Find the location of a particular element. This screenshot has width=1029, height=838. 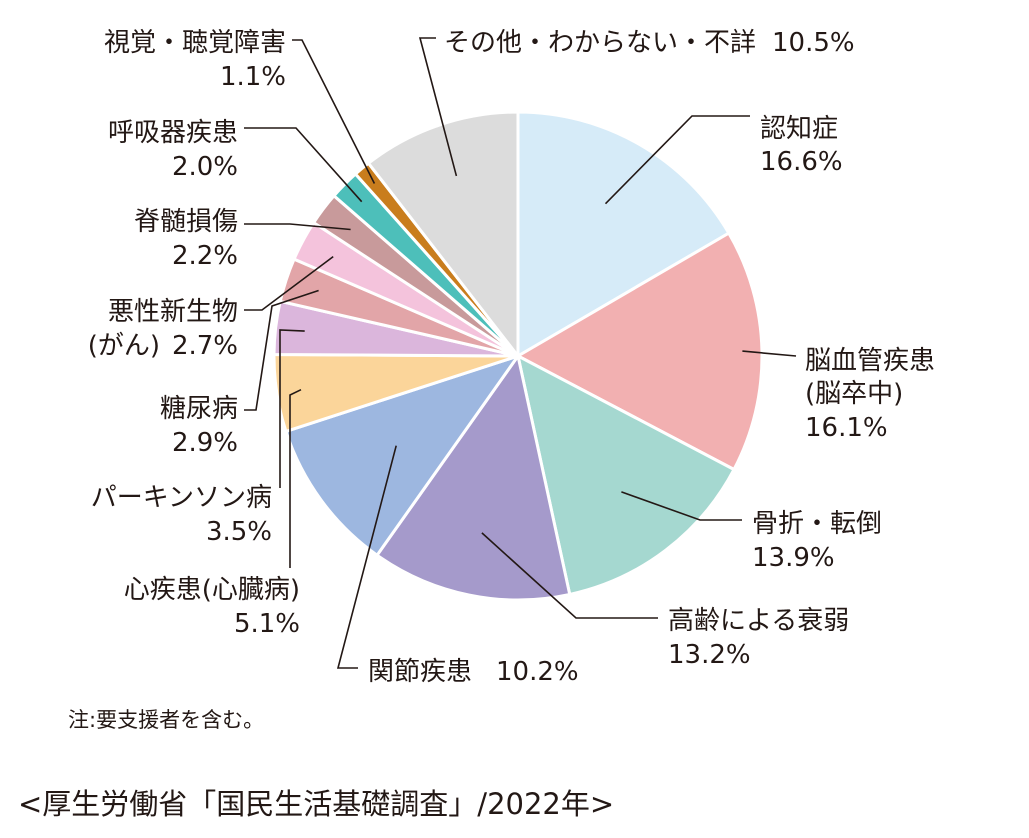

leader-line-cancer is located at coordinates (289, 283).